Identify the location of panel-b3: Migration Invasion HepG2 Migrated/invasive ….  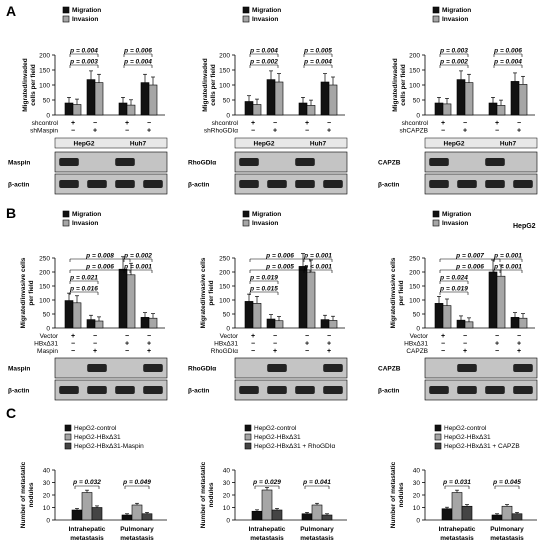
(458, 305).